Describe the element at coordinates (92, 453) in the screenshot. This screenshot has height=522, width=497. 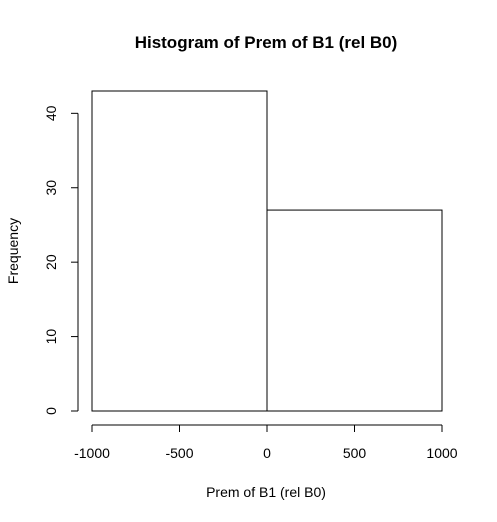
I see `x-tick-label: -1000` at that location.